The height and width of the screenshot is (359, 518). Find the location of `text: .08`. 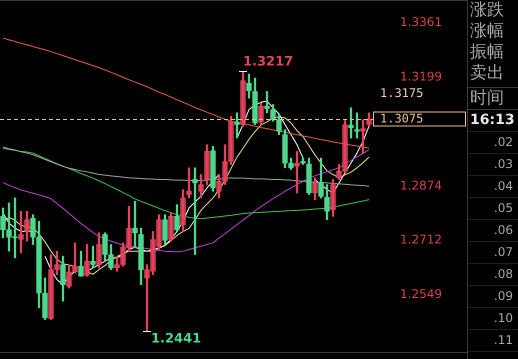

text: .08 is located at coordinates (493, 275).